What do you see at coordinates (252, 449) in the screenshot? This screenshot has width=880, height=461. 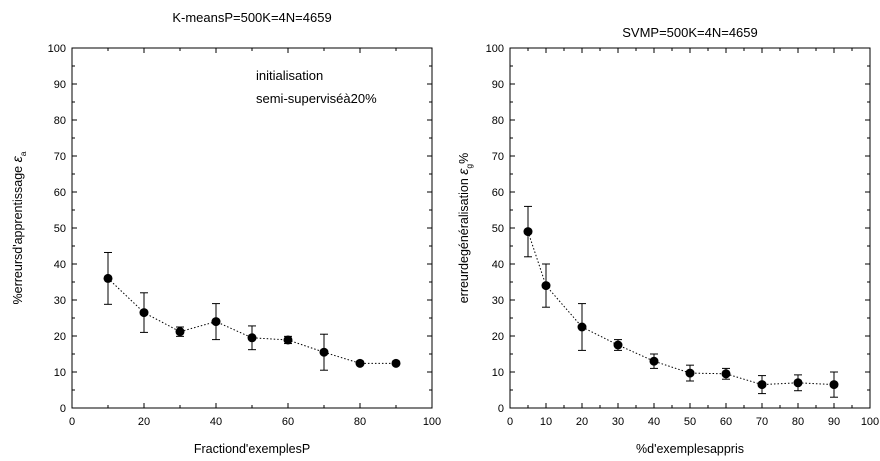 I see `x-axis-label: Fractiond'exemplesP` at bounding box center [252, 449].